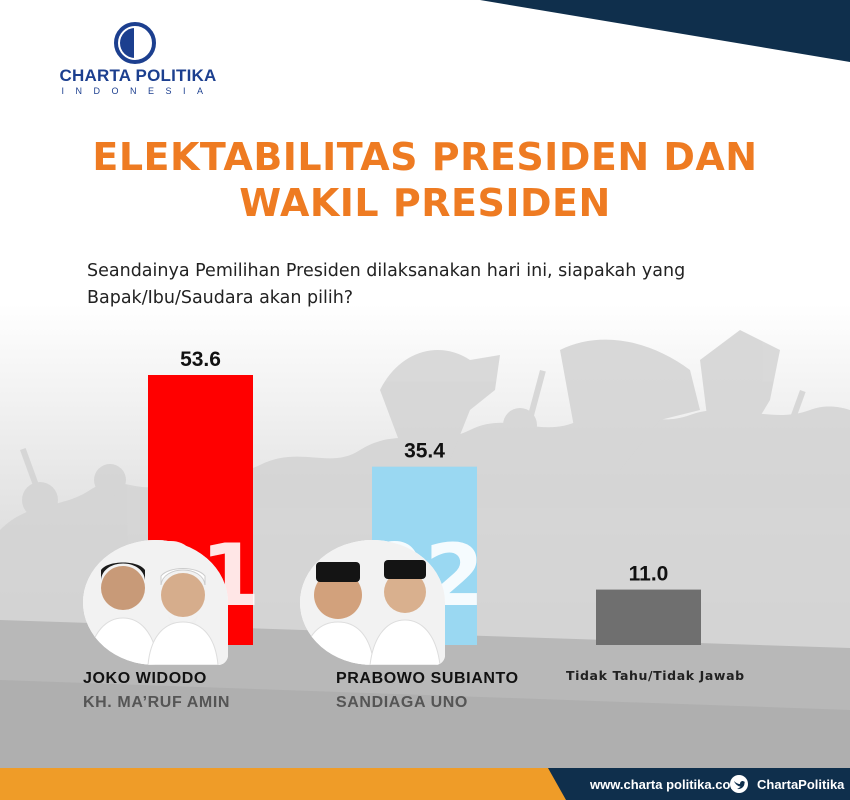 This screenshot has height=800, width=850. I want to click on brand-name: CHARTA POLITIKA, so click(138, 75).